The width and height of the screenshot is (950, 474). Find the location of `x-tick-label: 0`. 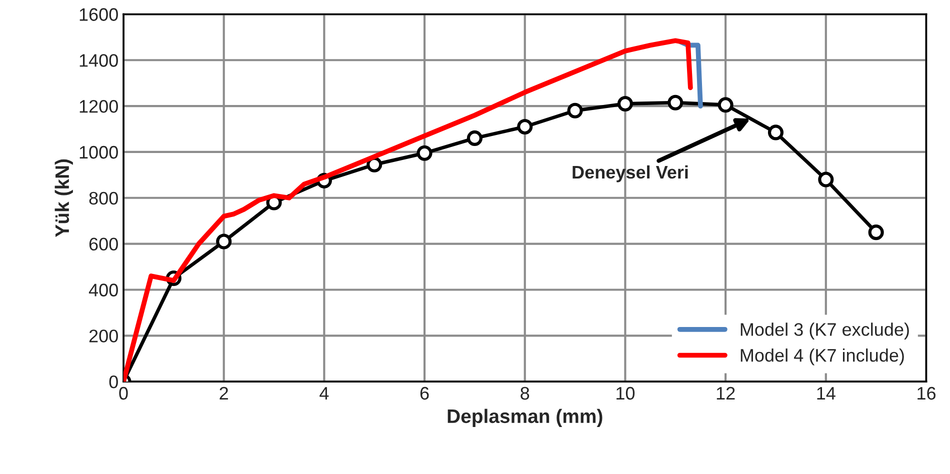

x-tick-label: 0 is located at coordinates (123, 393).